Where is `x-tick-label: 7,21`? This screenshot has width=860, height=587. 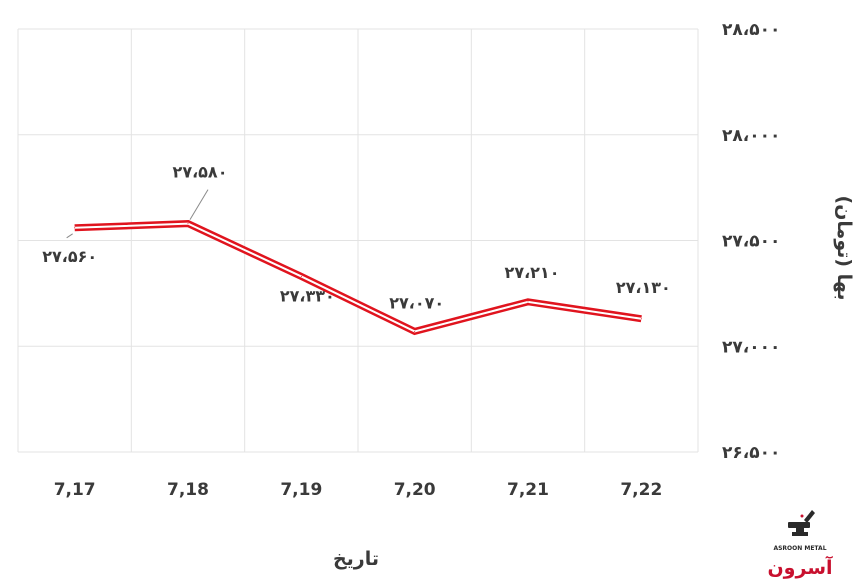 x-tick-label: 7,21 is located at coordinates (528, 490).